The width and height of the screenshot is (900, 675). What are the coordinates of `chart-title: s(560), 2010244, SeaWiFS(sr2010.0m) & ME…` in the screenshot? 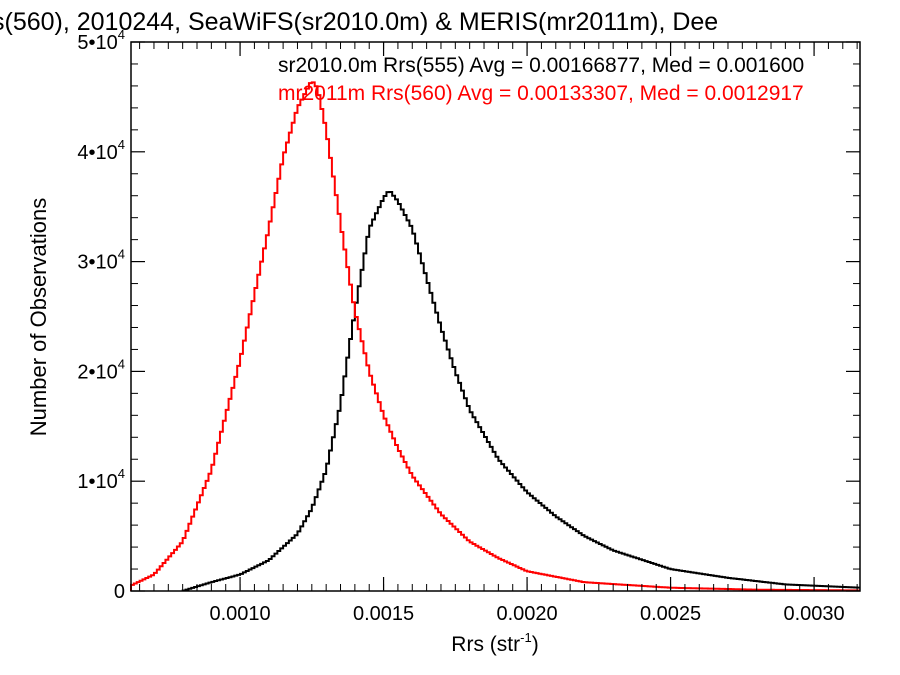 It's located at (359, 22).